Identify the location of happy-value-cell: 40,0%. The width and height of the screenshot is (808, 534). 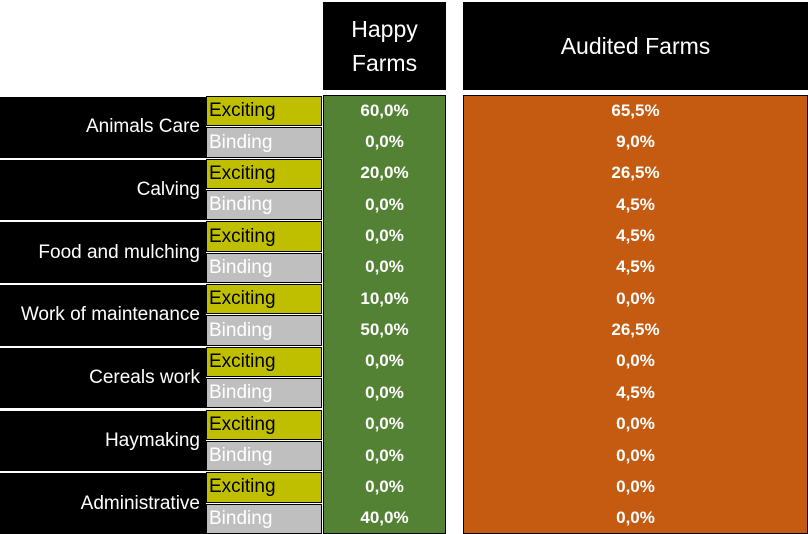
(384, 518).